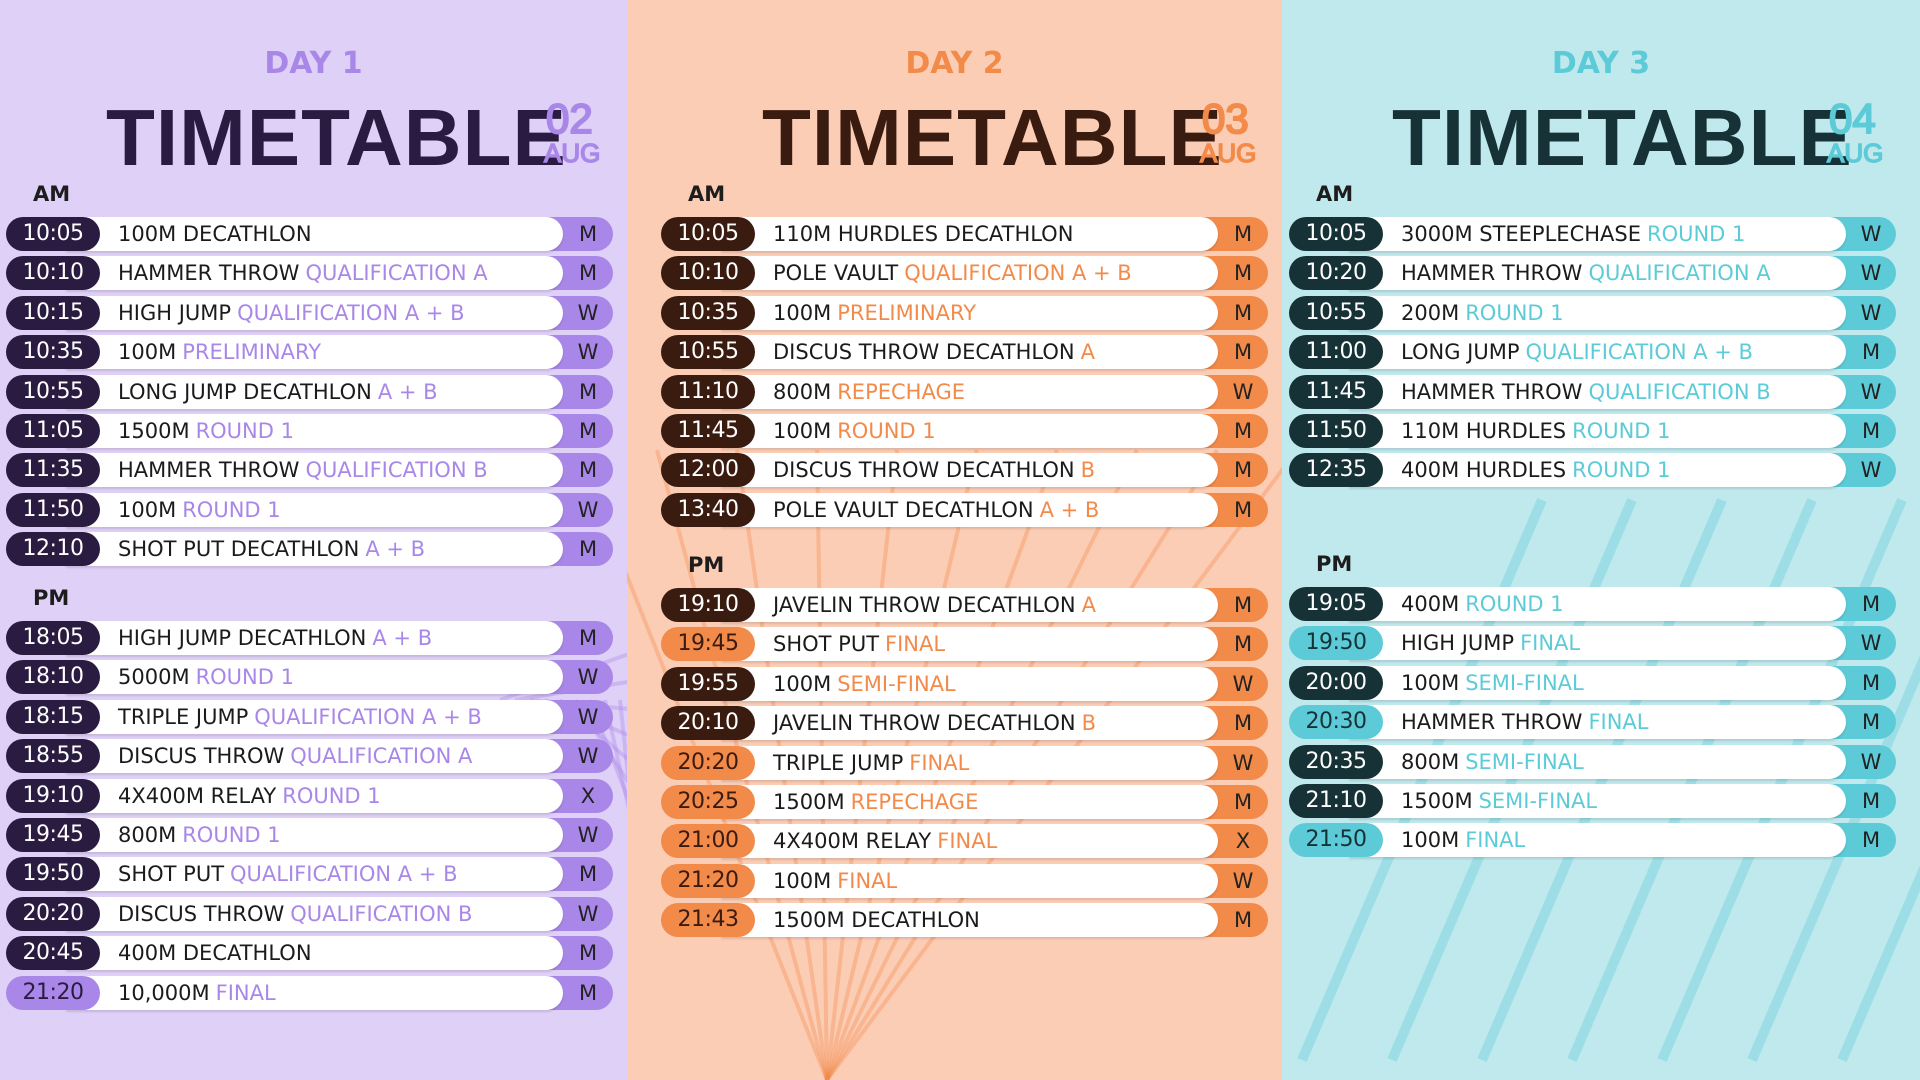  I want to click on schedule-row: 21:50 100M FINAL M, so click(1592, 840).